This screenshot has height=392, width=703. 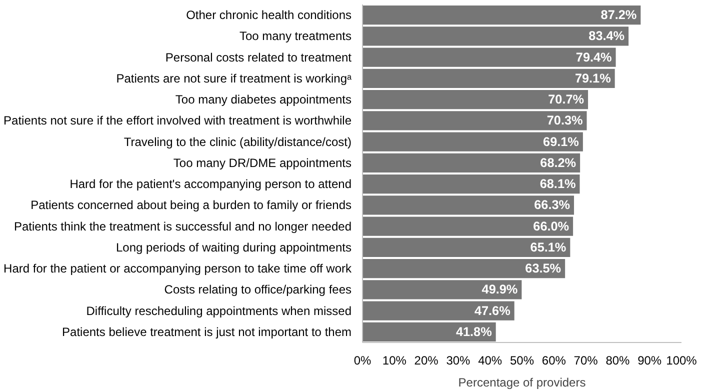 I want to click on x-tick-label: 40%, so click(x=490, y=361).